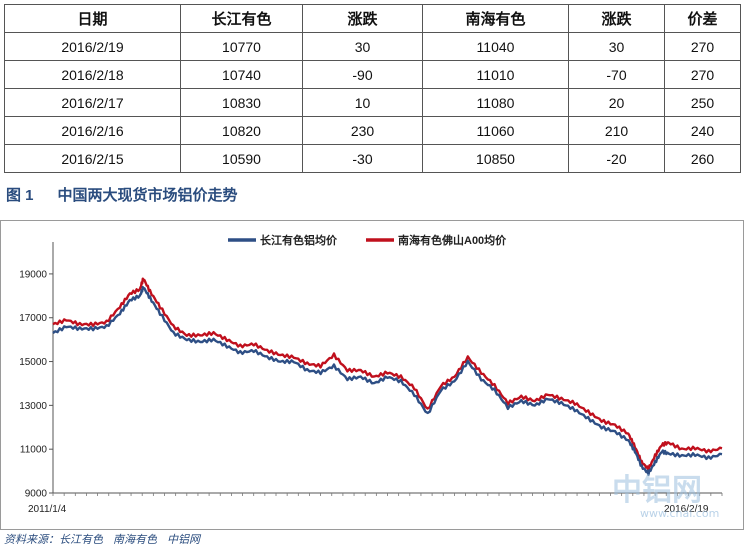 Image resolution: width=745 pixels, height=547 pixels. Describe the element at coordinates (362, 130) in the screenshot. I see `cell-changjiang-change: 230` at that location.